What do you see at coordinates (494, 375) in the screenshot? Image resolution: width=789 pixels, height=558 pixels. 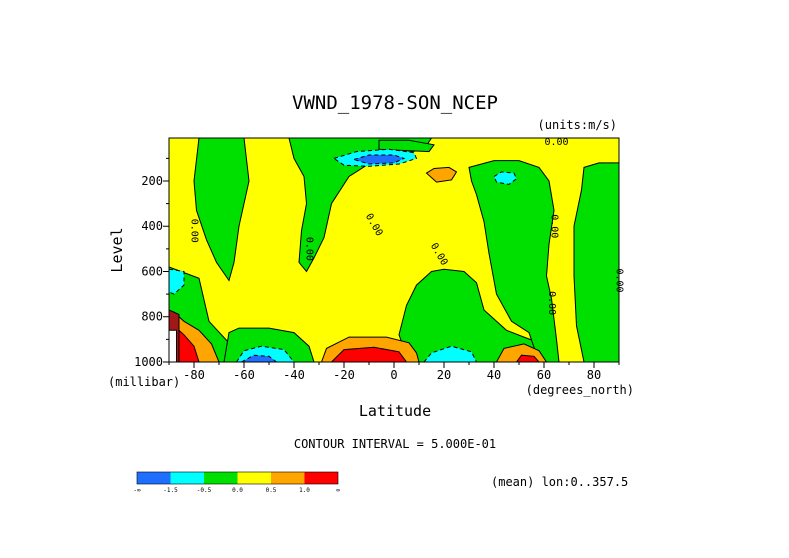 I see `x-tick-label: 40` at bounding box center [494, 375].